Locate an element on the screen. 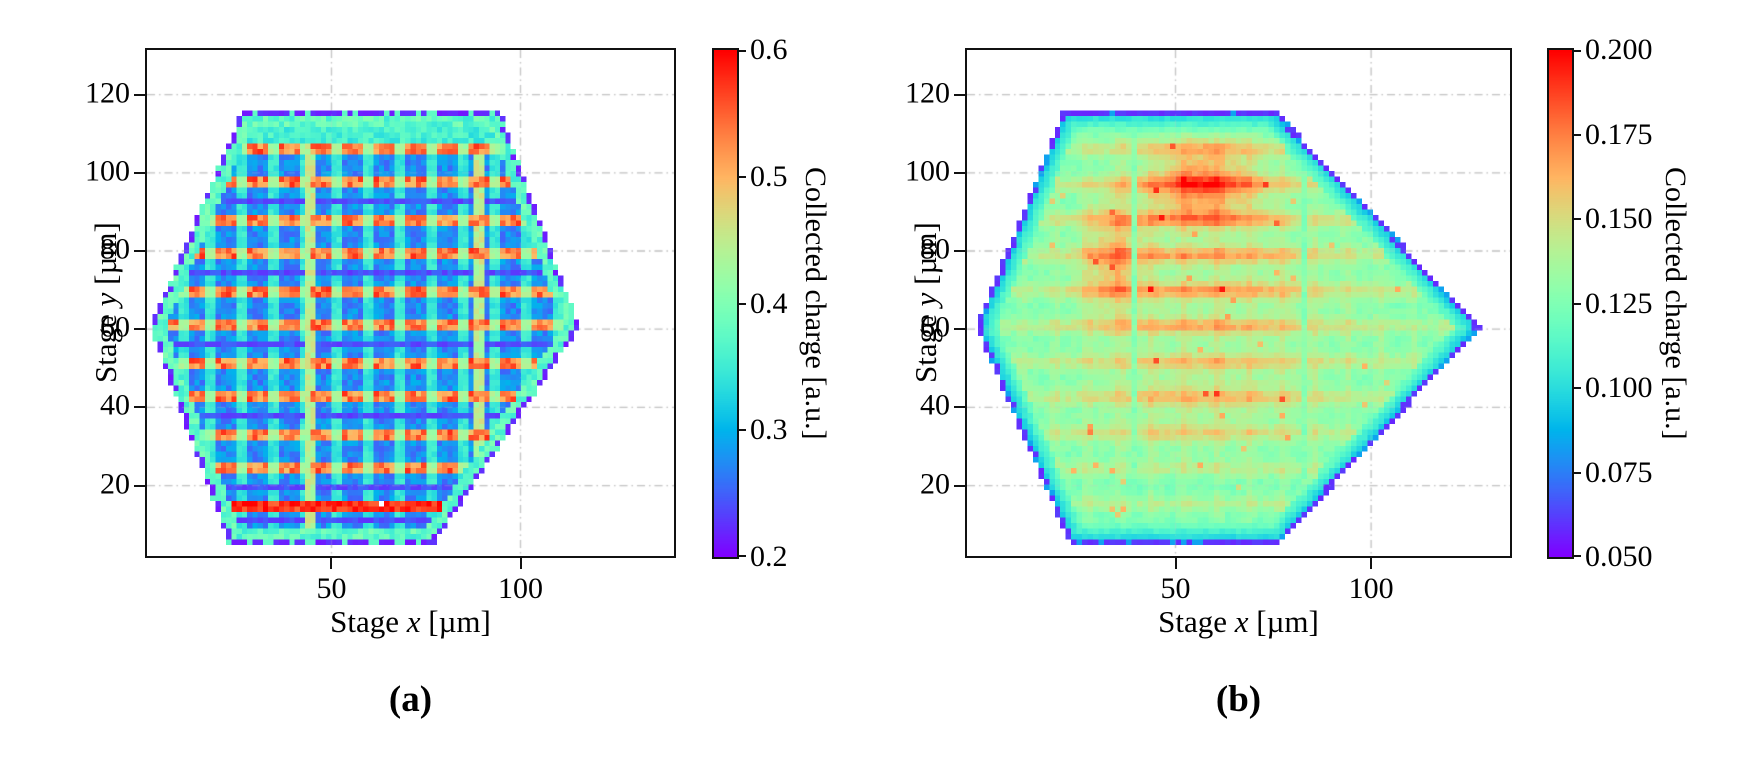  subfigure-caption-a: (a) is located at coordinates (410, 699).